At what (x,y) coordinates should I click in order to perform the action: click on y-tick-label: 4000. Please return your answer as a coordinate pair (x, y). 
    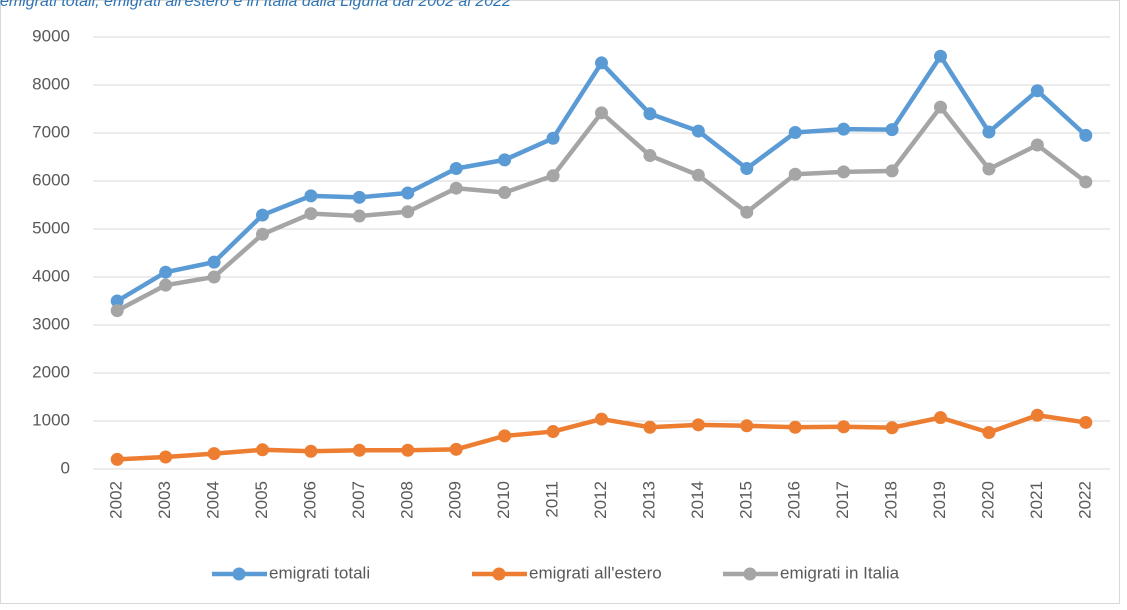
    Looking at the image, I should click on (51, 275).